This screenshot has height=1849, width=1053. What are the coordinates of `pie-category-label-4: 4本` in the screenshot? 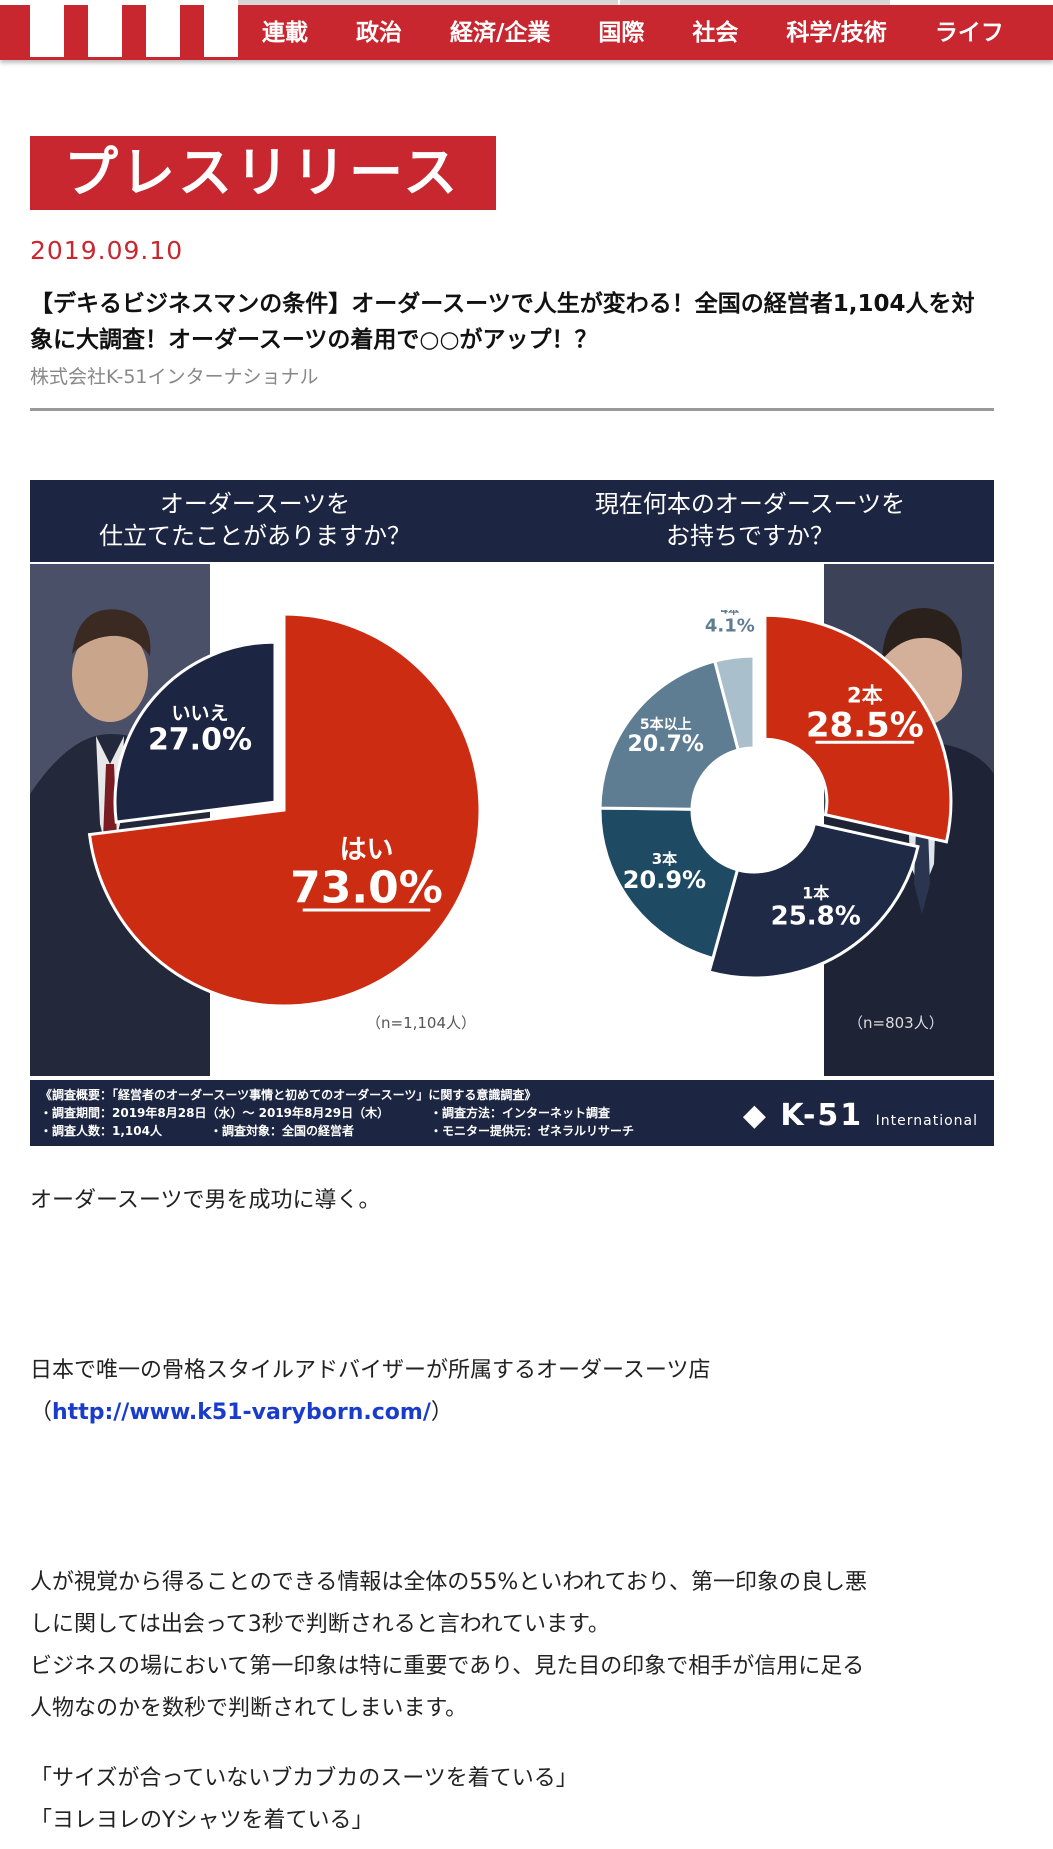 It's located at (730, 613).